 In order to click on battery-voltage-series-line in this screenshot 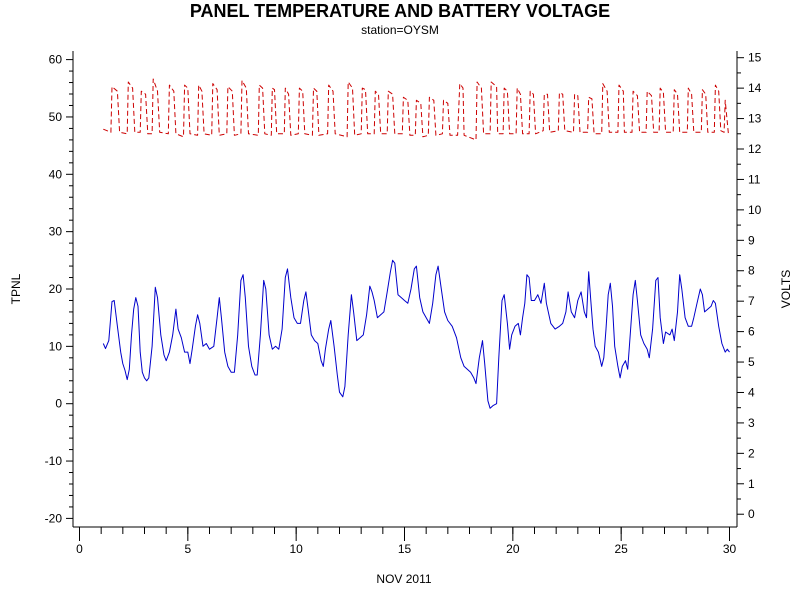, I will do `click(416, 109)`.